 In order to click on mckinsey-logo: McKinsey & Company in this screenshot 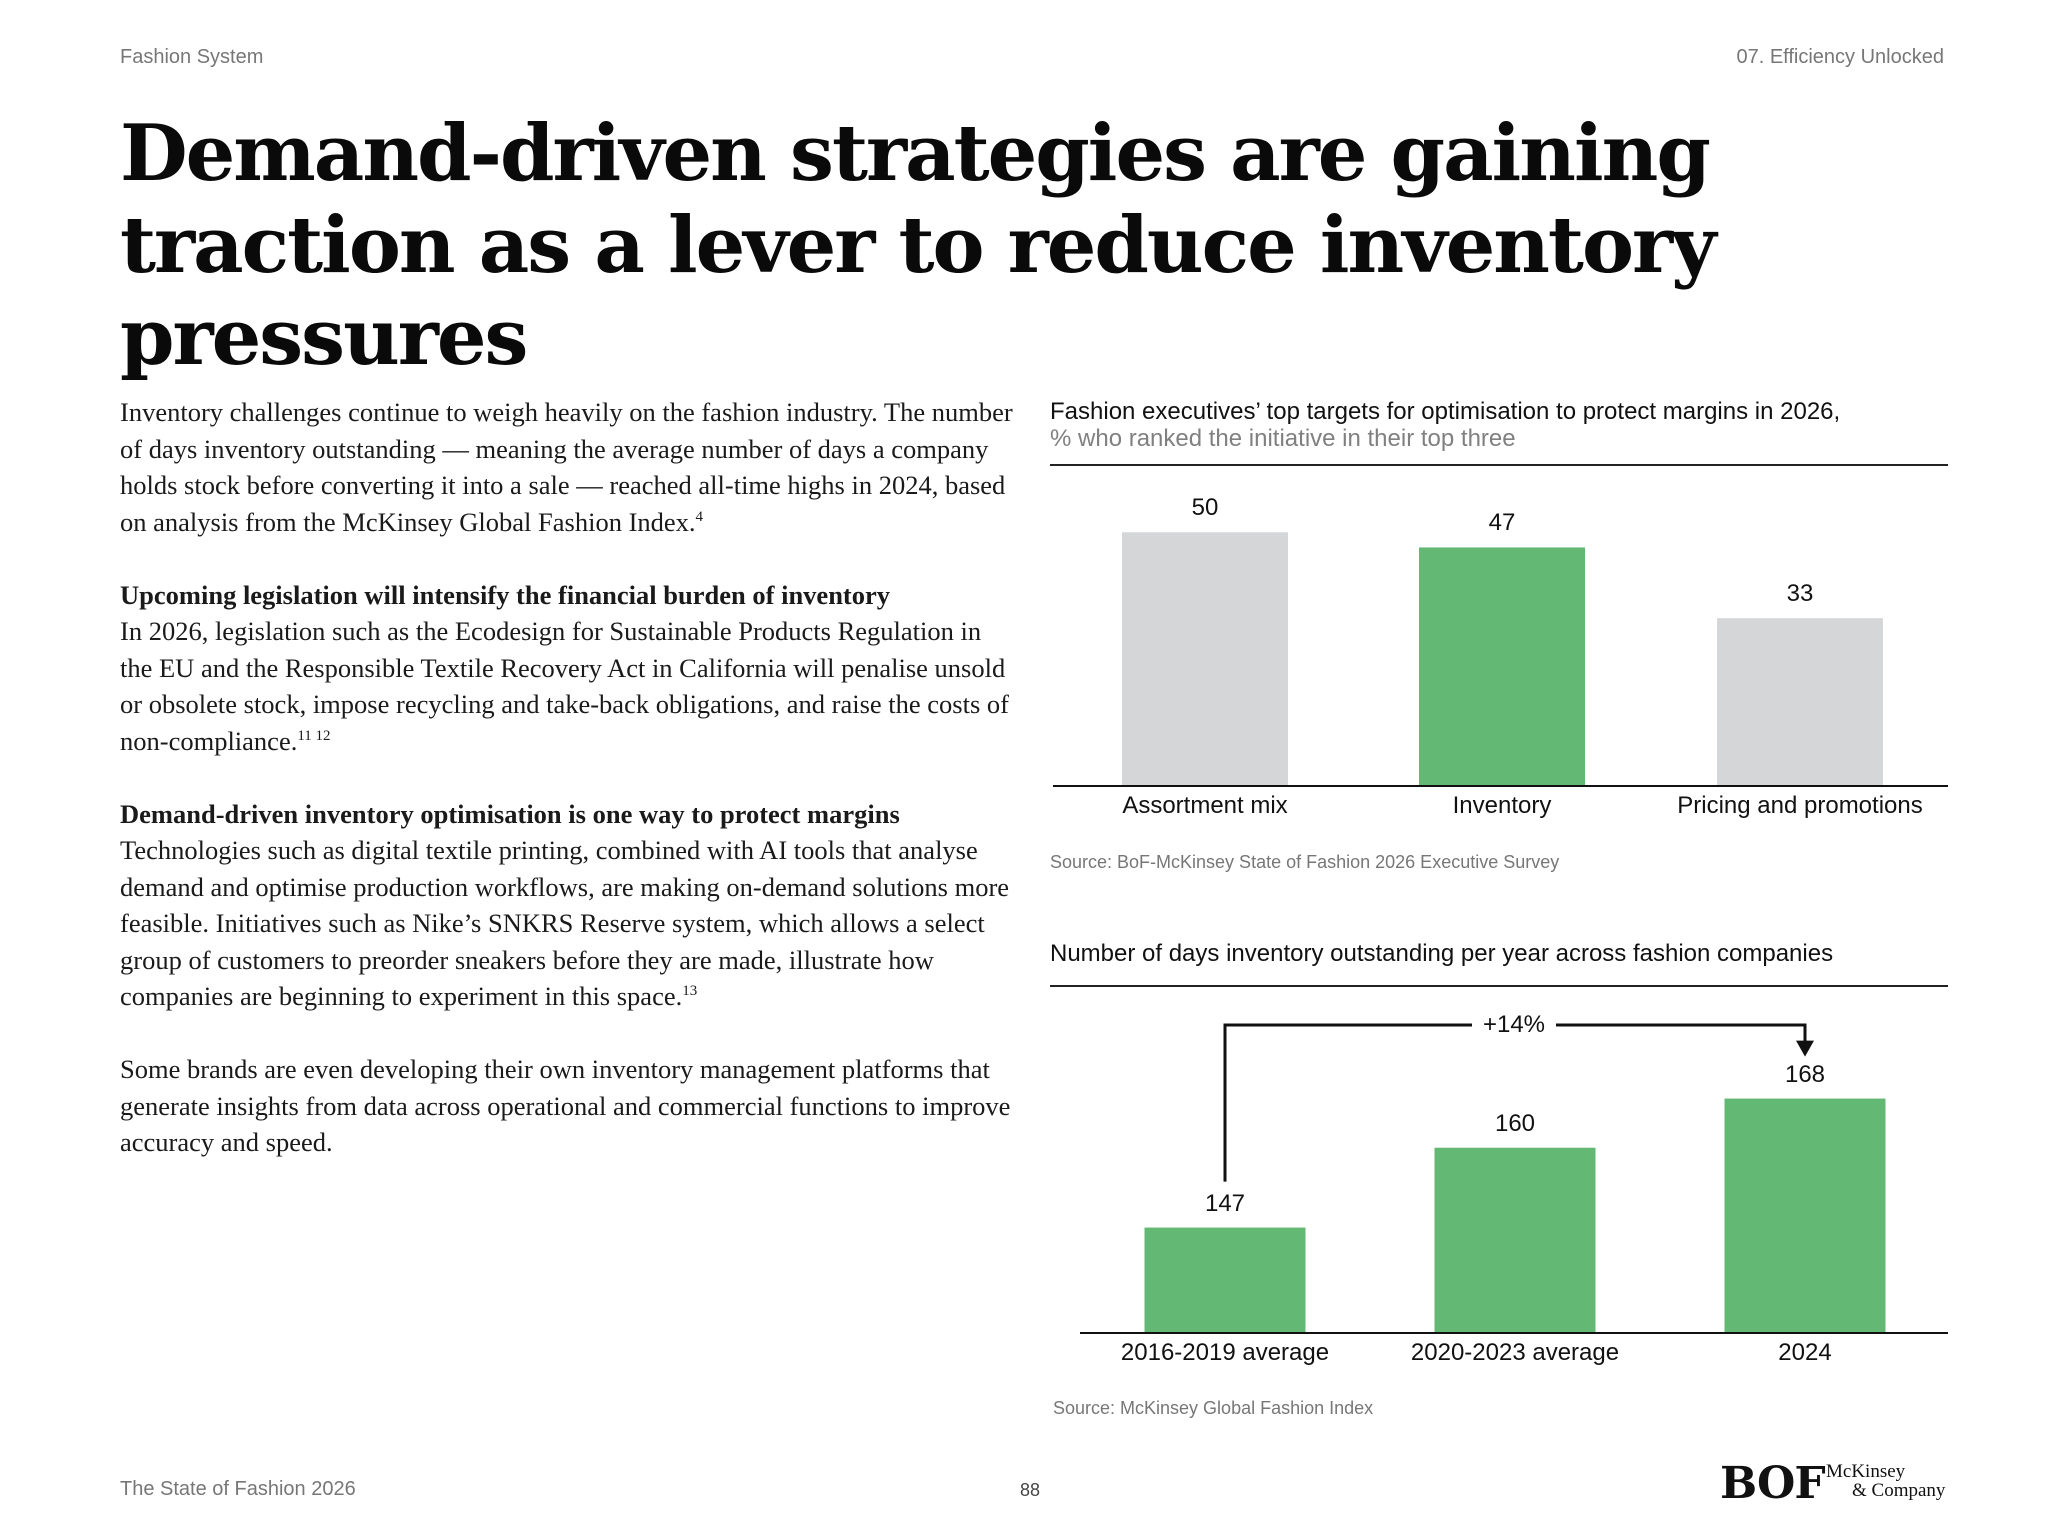, I will do `click(1885, 1481)`.